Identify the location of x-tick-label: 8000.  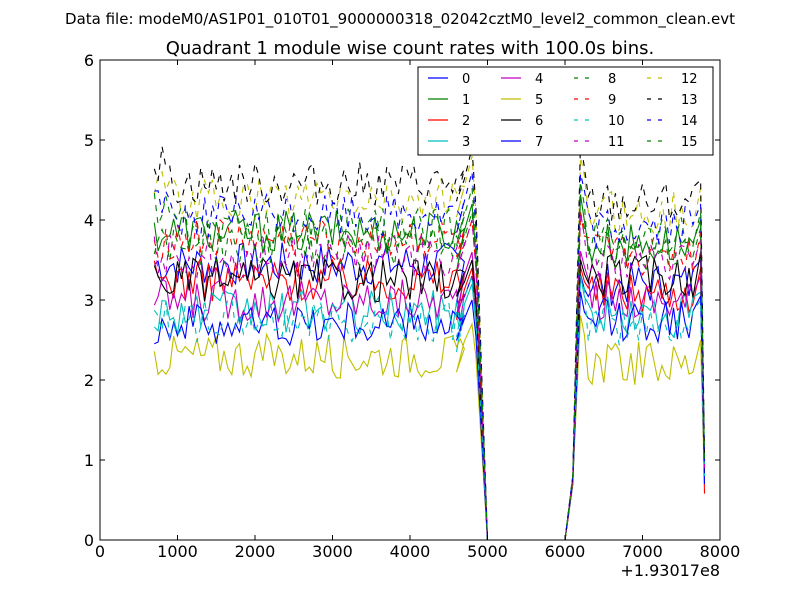
(720, 551).